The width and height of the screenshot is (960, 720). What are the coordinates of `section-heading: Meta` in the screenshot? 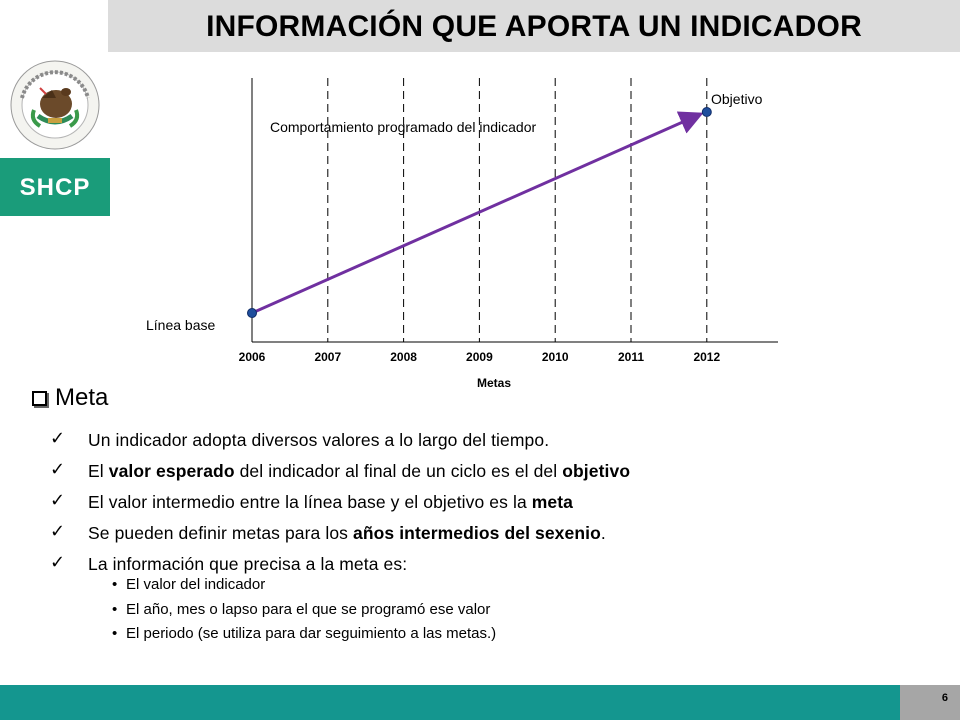 It's located at (70, 398).